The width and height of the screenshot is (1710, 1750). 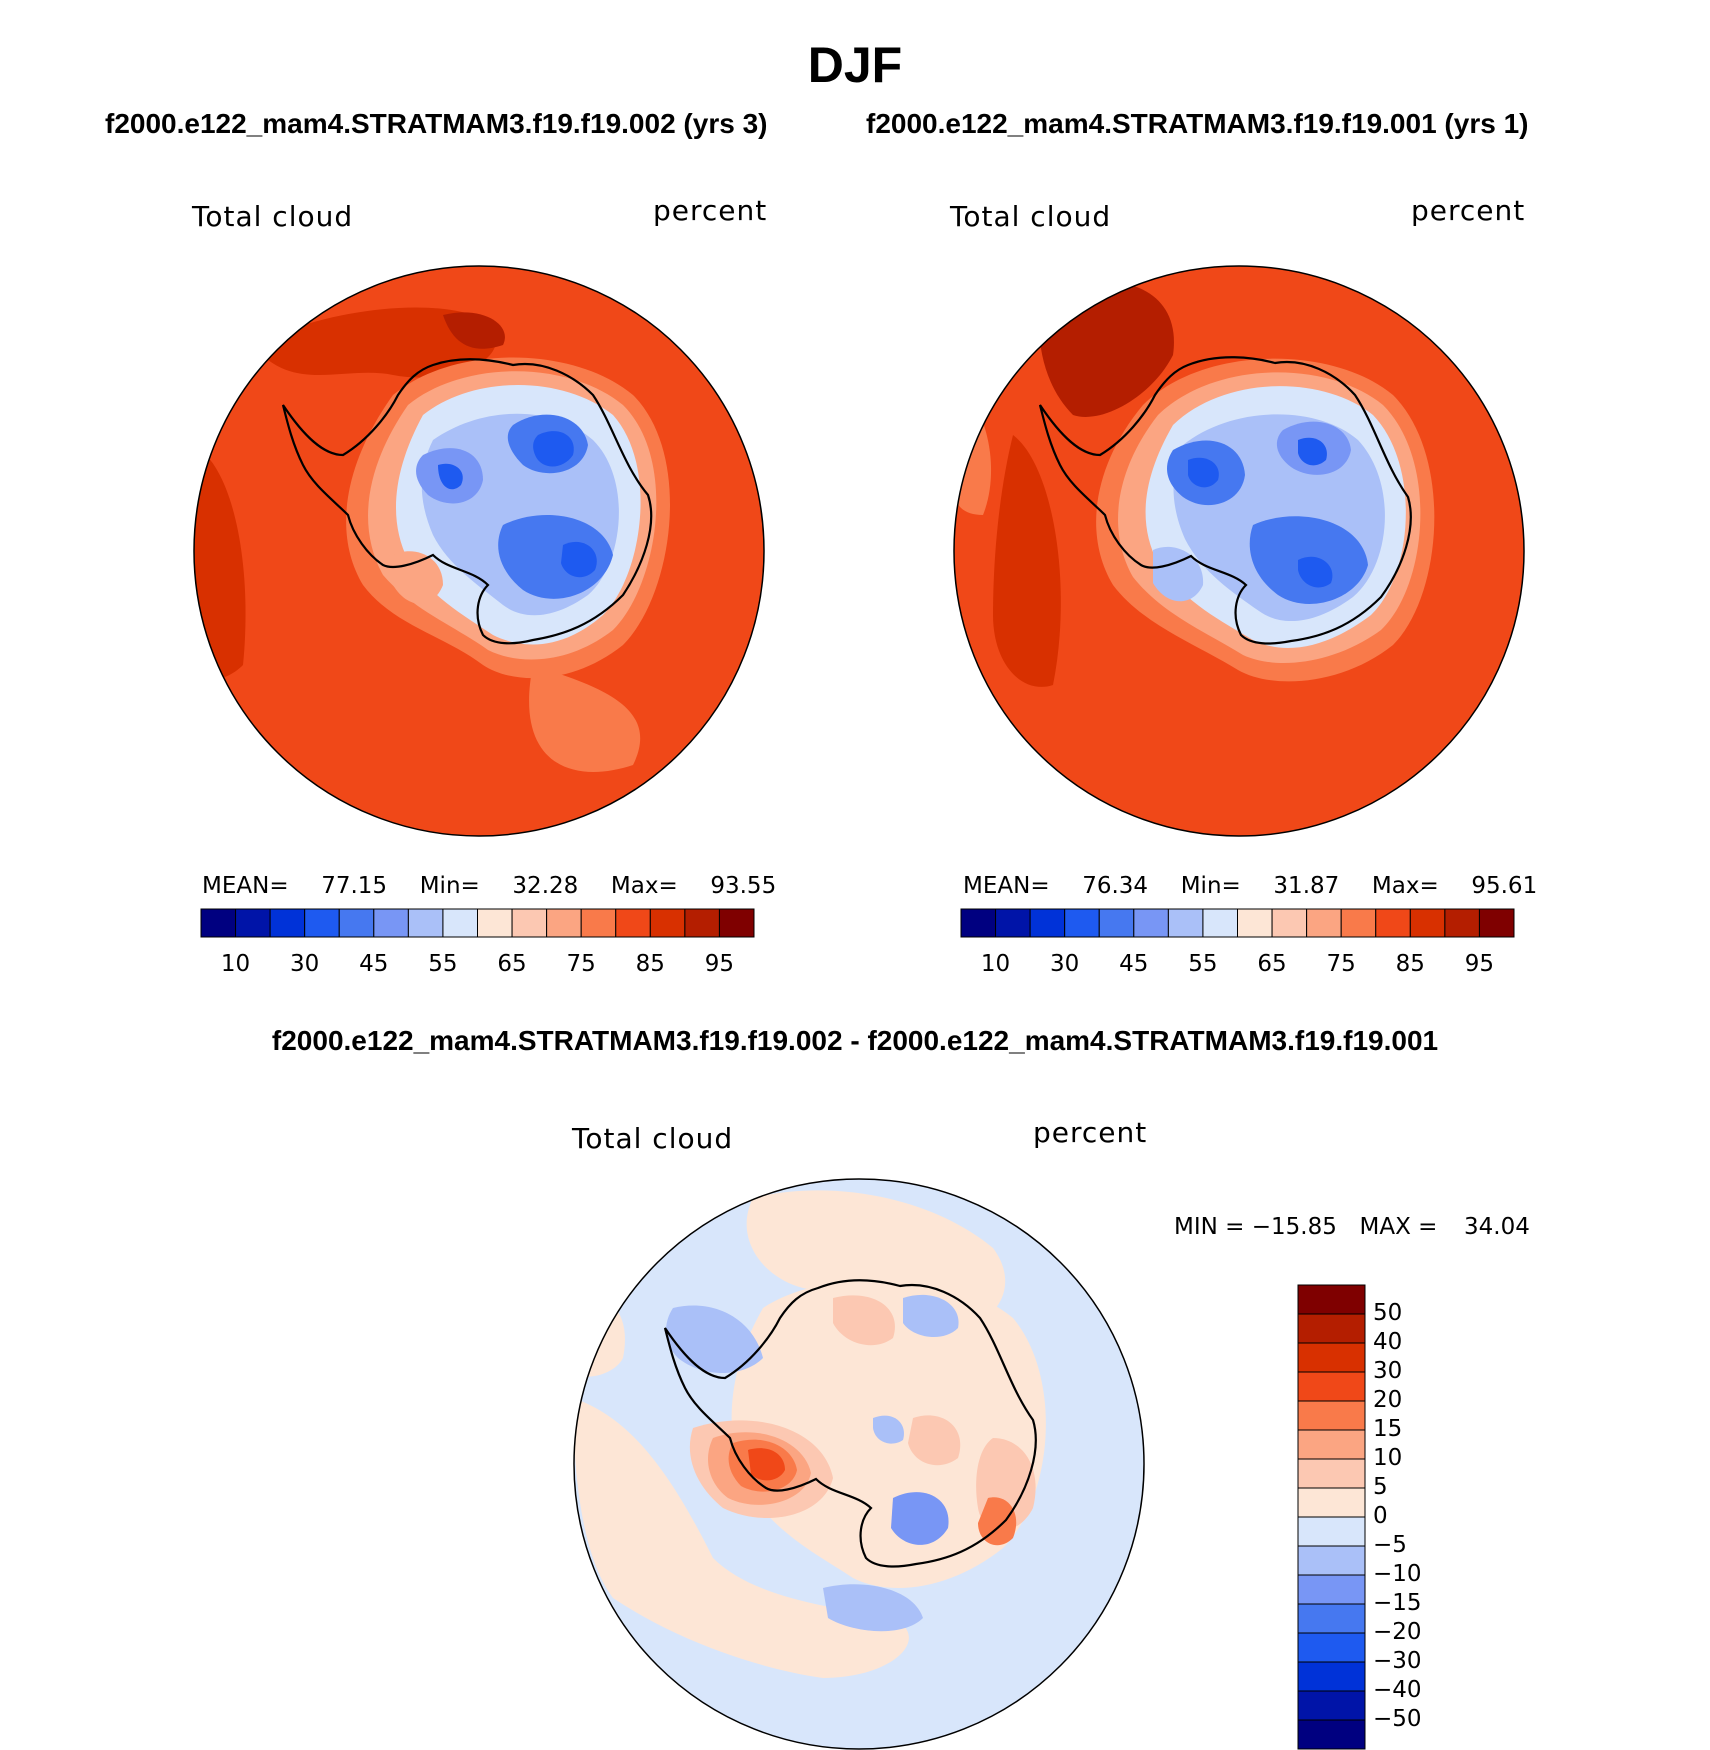 I want to click on colorbar-tick-label: 65, so click(x=512, y=964).